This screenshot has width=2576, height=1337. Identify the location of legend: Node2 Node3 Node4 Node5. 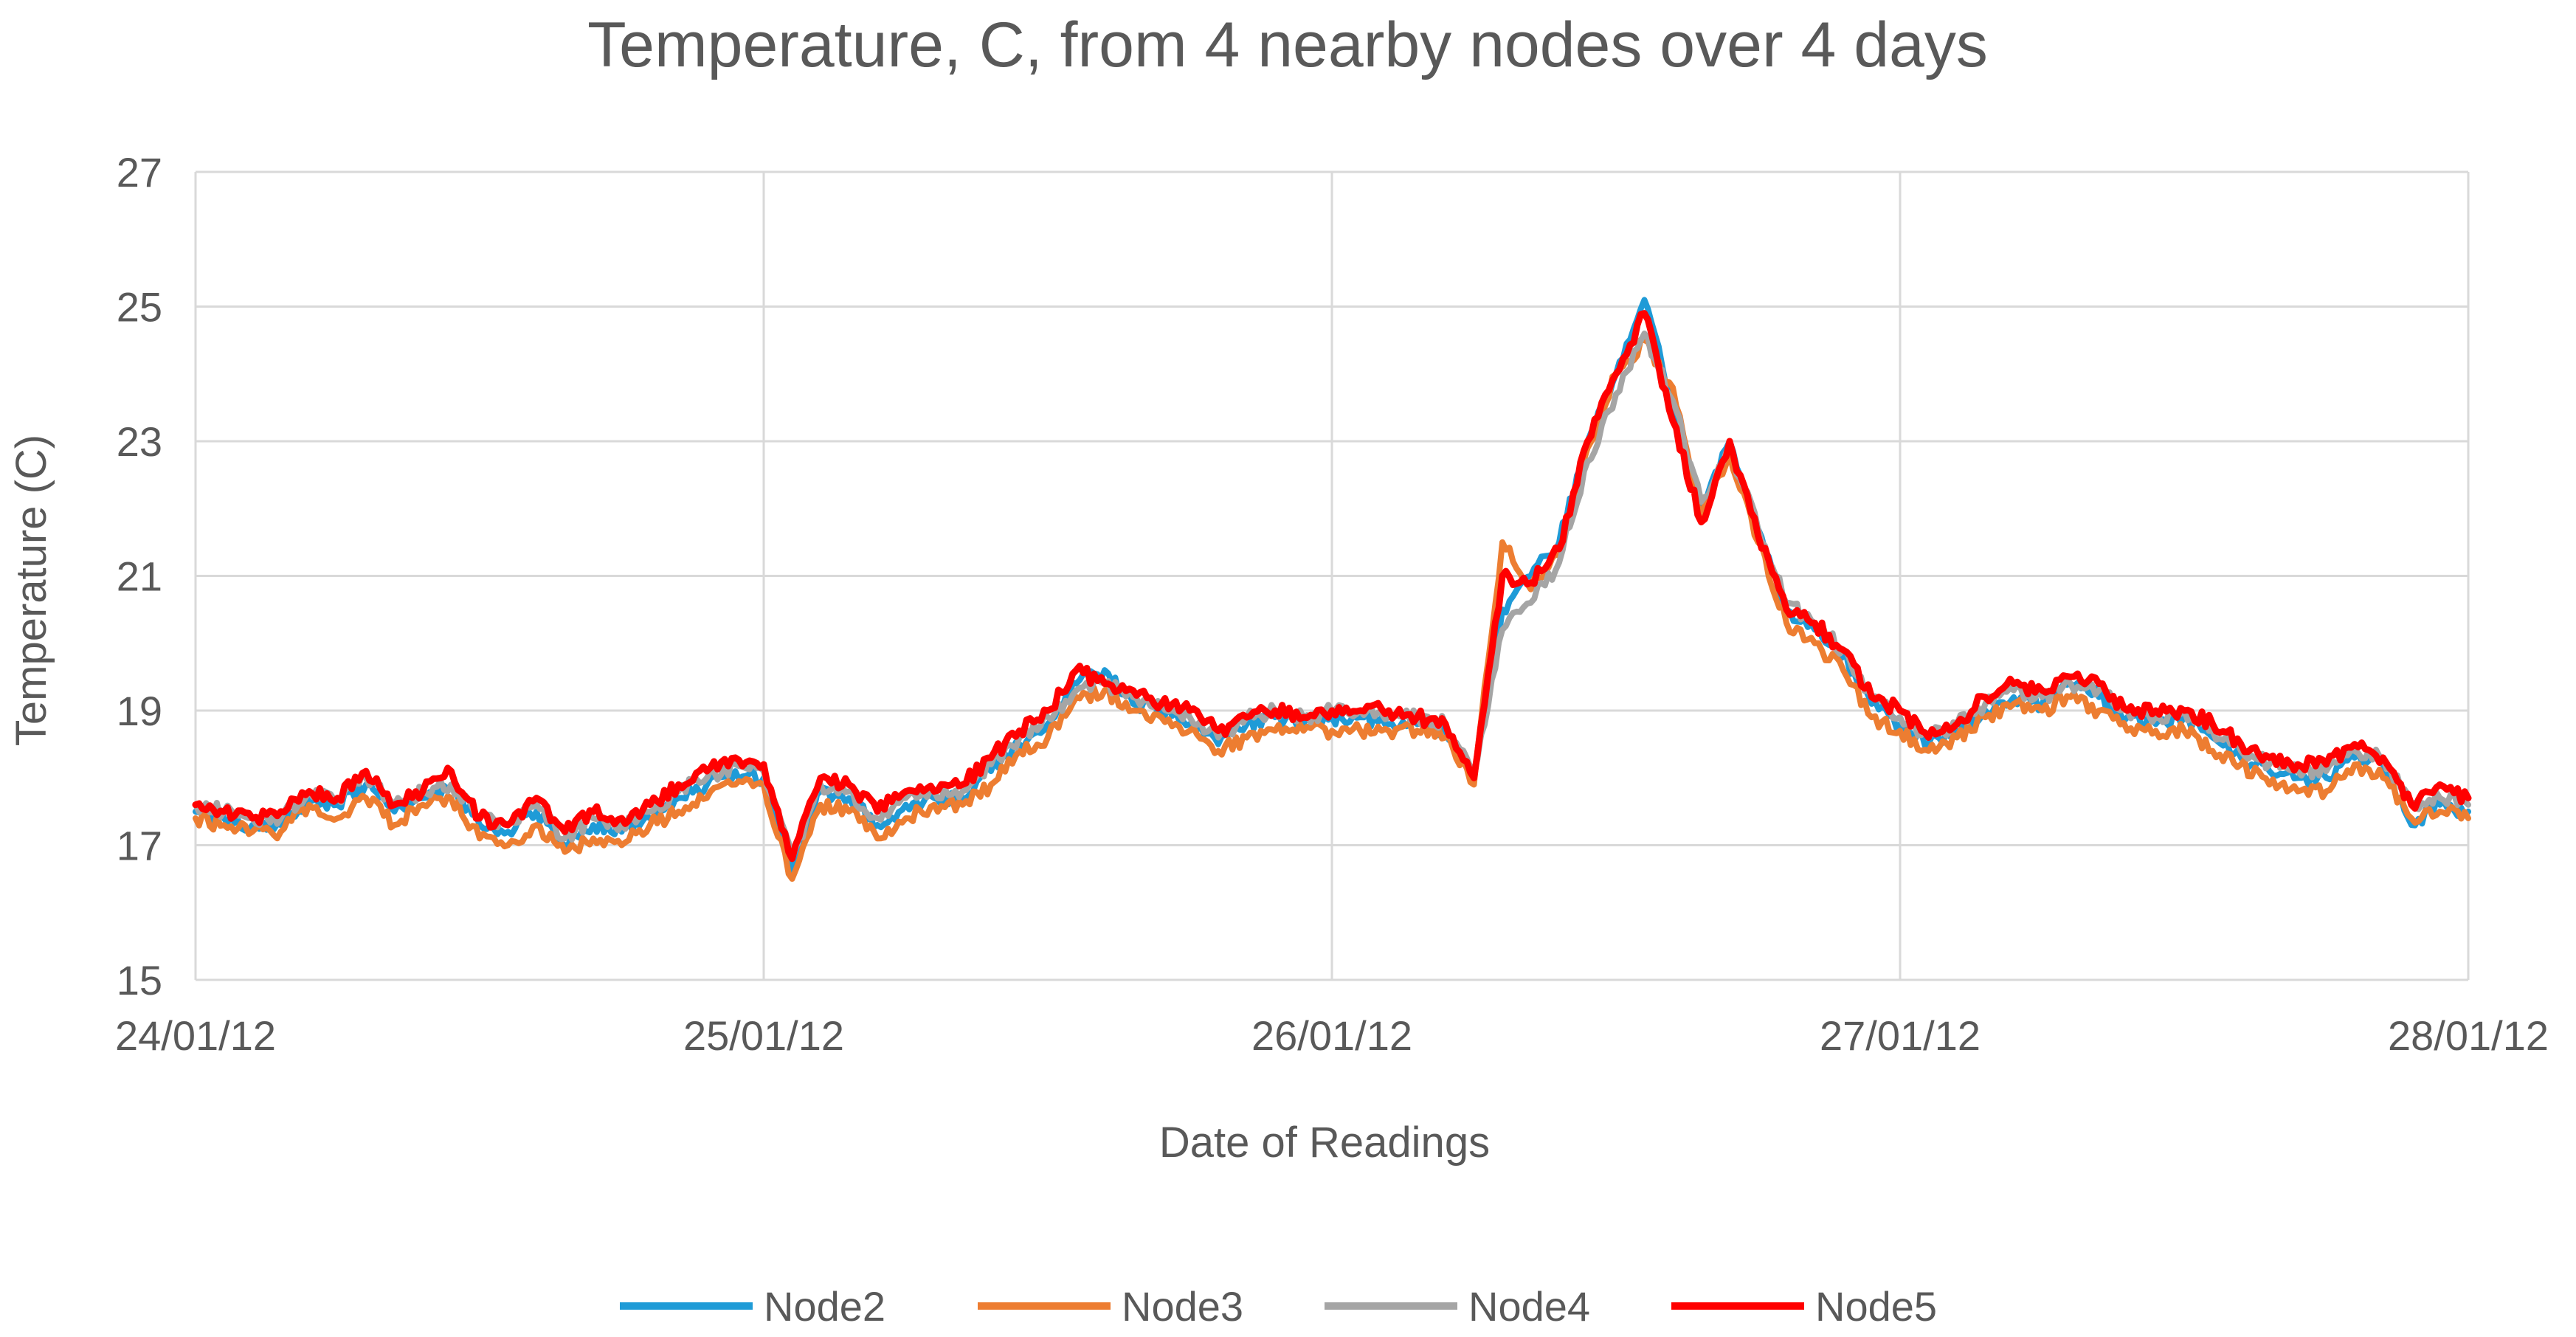
(1278, 1307).